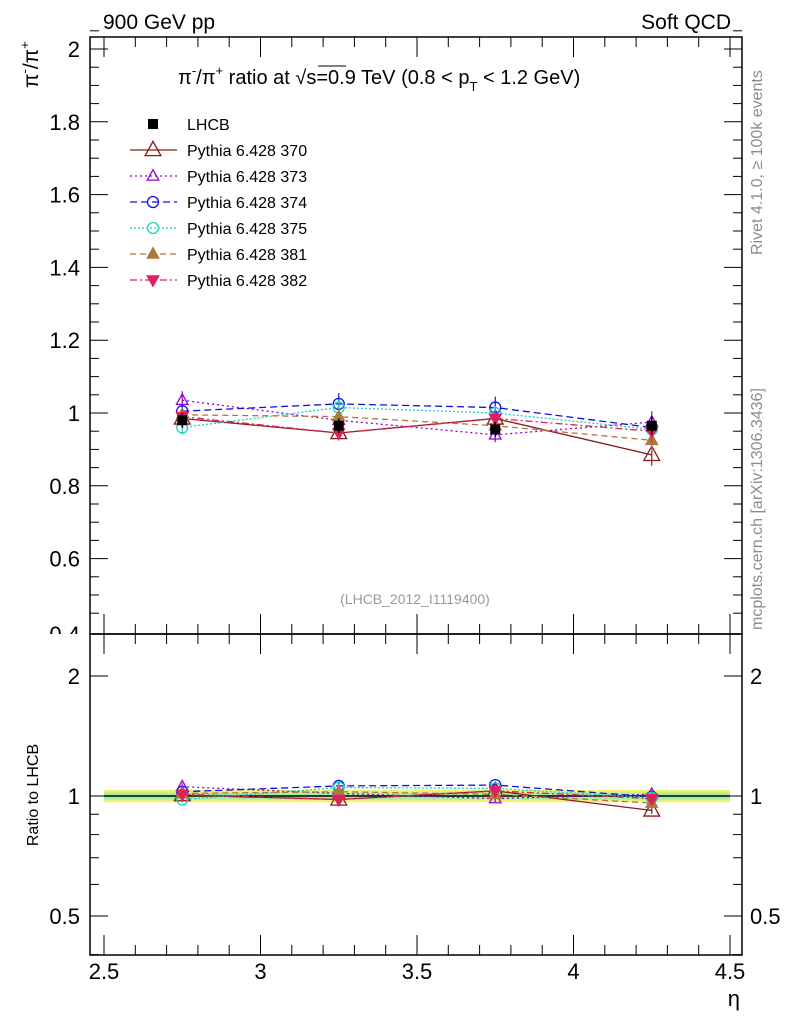 This screenshot has height=1024, width=786. I want to click on legend-label: Pythia 6.428 374, so click(247, 203).